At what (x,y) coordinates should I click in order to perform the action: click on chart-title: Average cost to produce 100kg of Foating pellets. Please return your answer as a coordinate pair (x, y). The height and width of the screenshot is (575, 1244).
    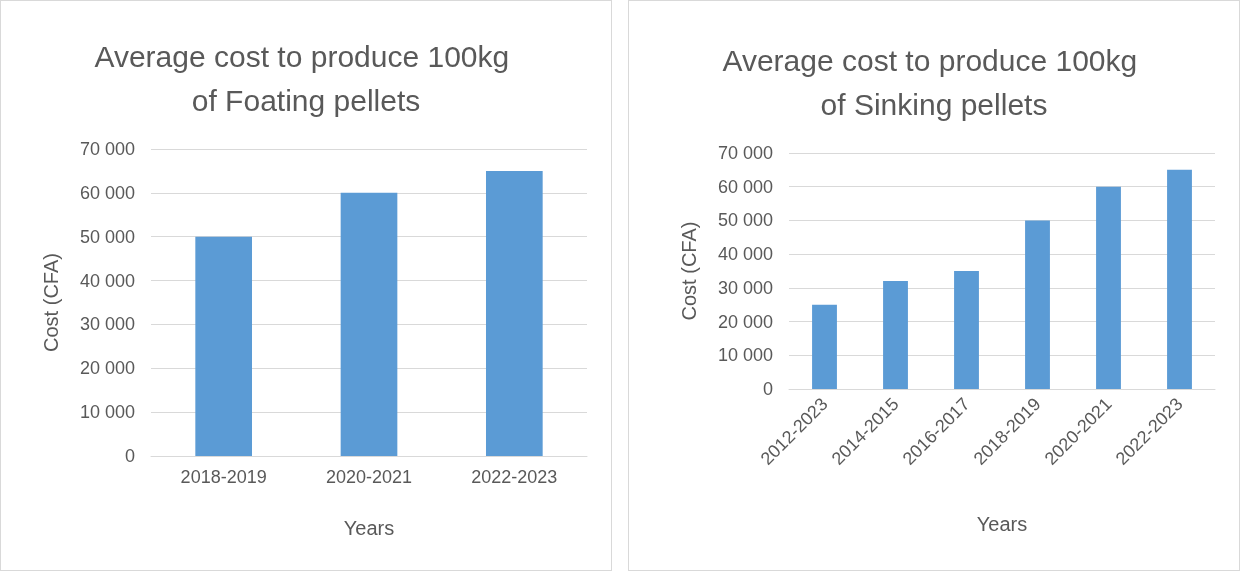
    Looking at the image, I should click on (306, 78).